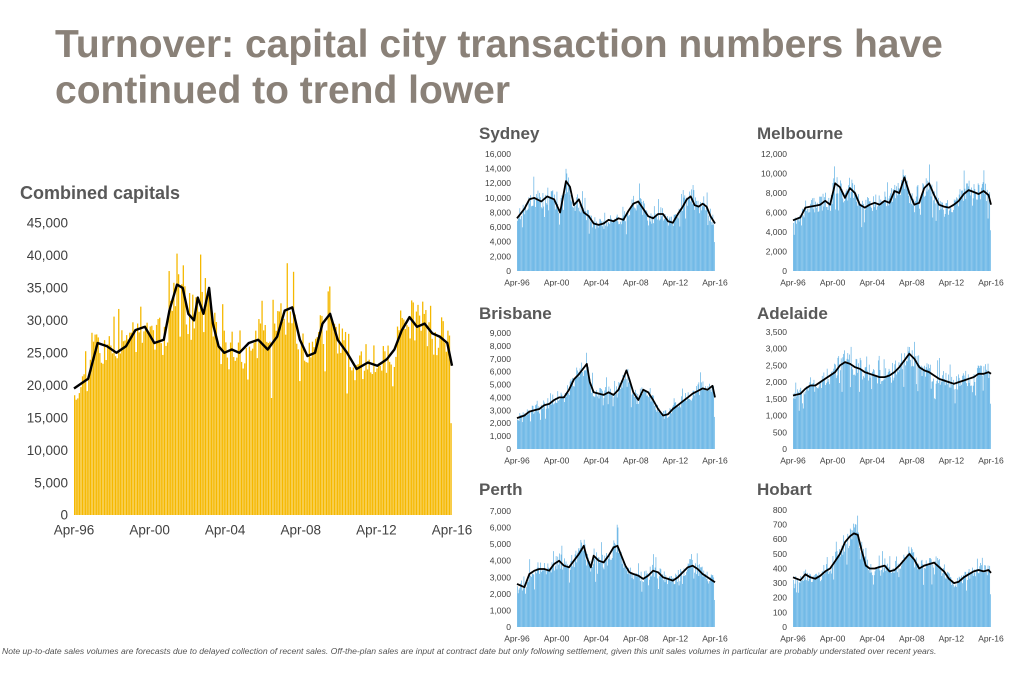 The height and width of the screenshot is (674, 1024). What do you see at coordinates (498, 183) in the screenshot?
I see `y-tick-label: 12,000` at bounding box center [498, 183].